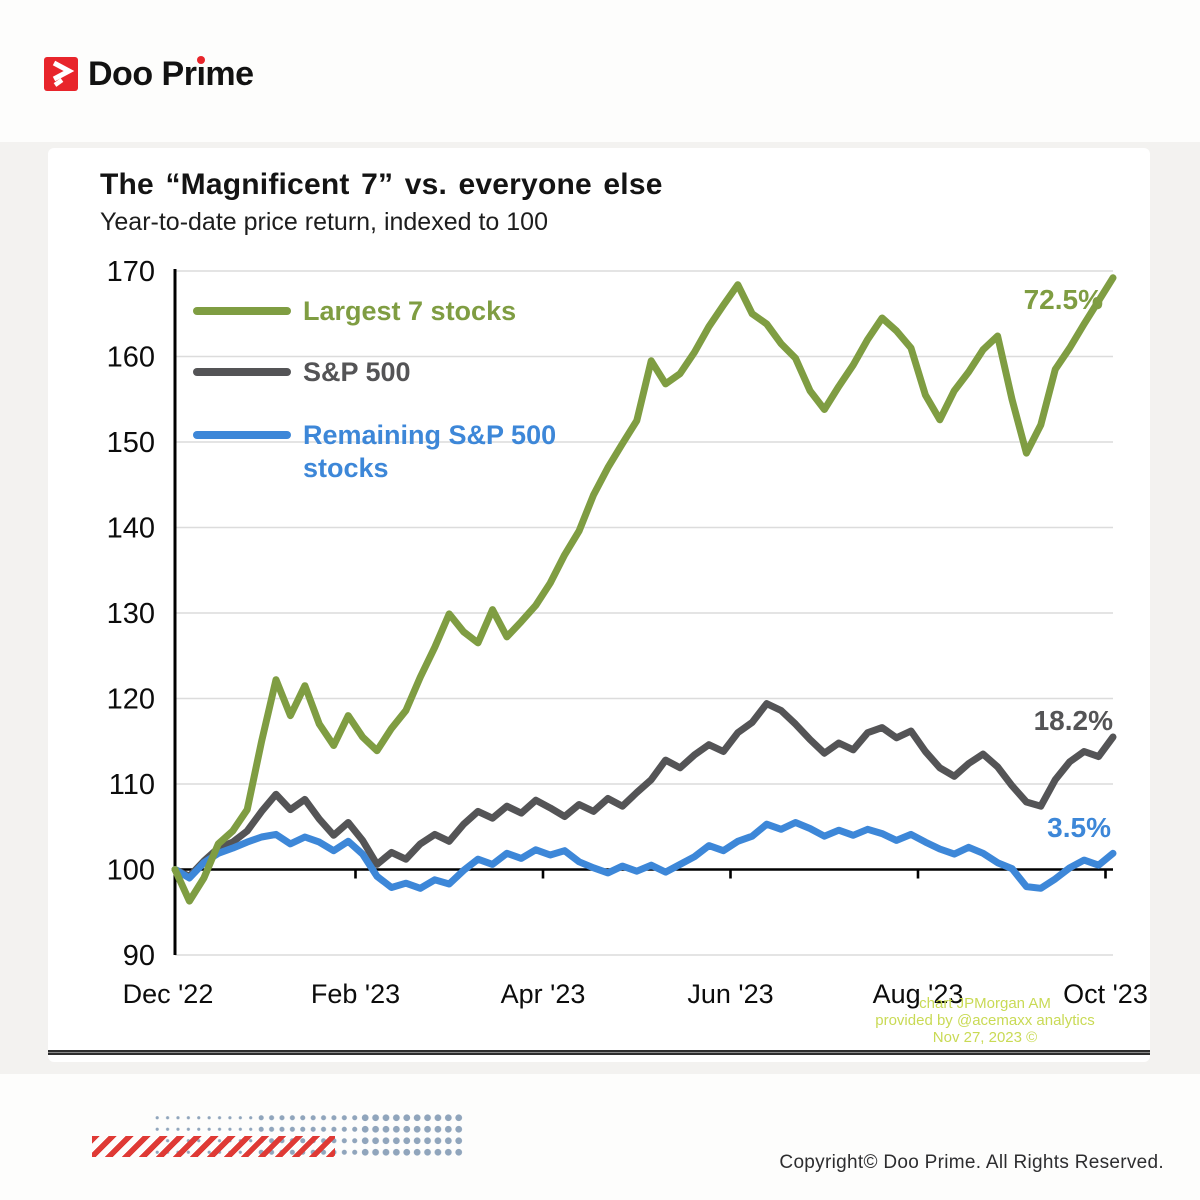 This screenshot has height=1200, width=1200. Describe the element at coordinates (543, 994) in the screenshot. I see `svg-text: Apr '23` at that location.